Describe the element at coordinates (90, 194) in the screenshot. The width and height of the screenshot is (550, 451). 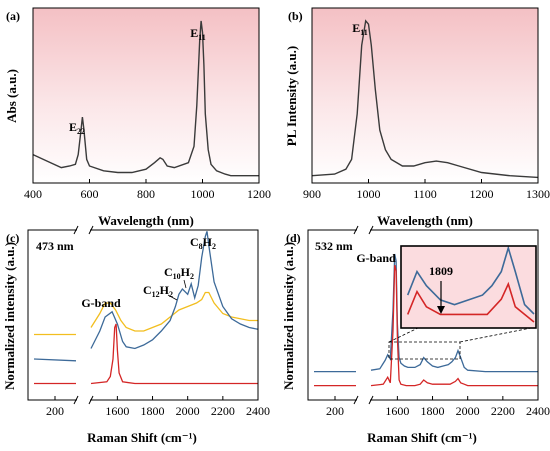
I see `panel-a-xtick-label-600: 600` at that location.